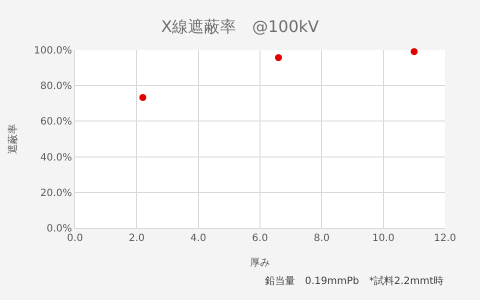 The height and width of the screenshot is (300, 480). Describe the element at coordinates (198, 238) in the screenshot. I see `x-tick-label: 4.0` at that location.